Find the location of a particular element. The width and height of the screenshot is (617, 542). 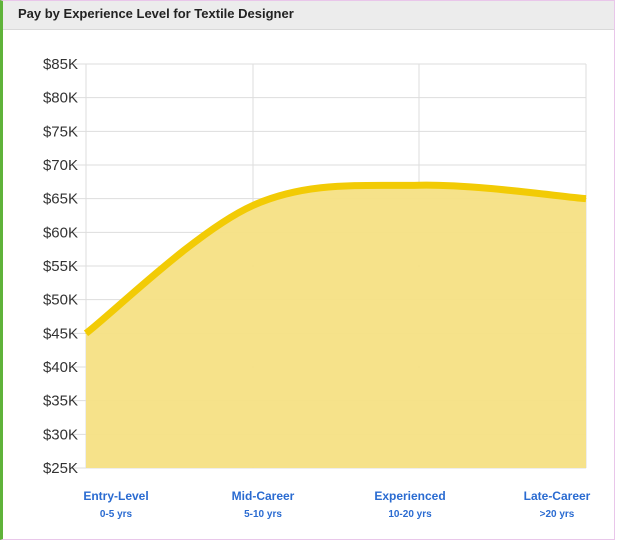

x-category-label: Mid-Career is located at coordinates (263, 496).